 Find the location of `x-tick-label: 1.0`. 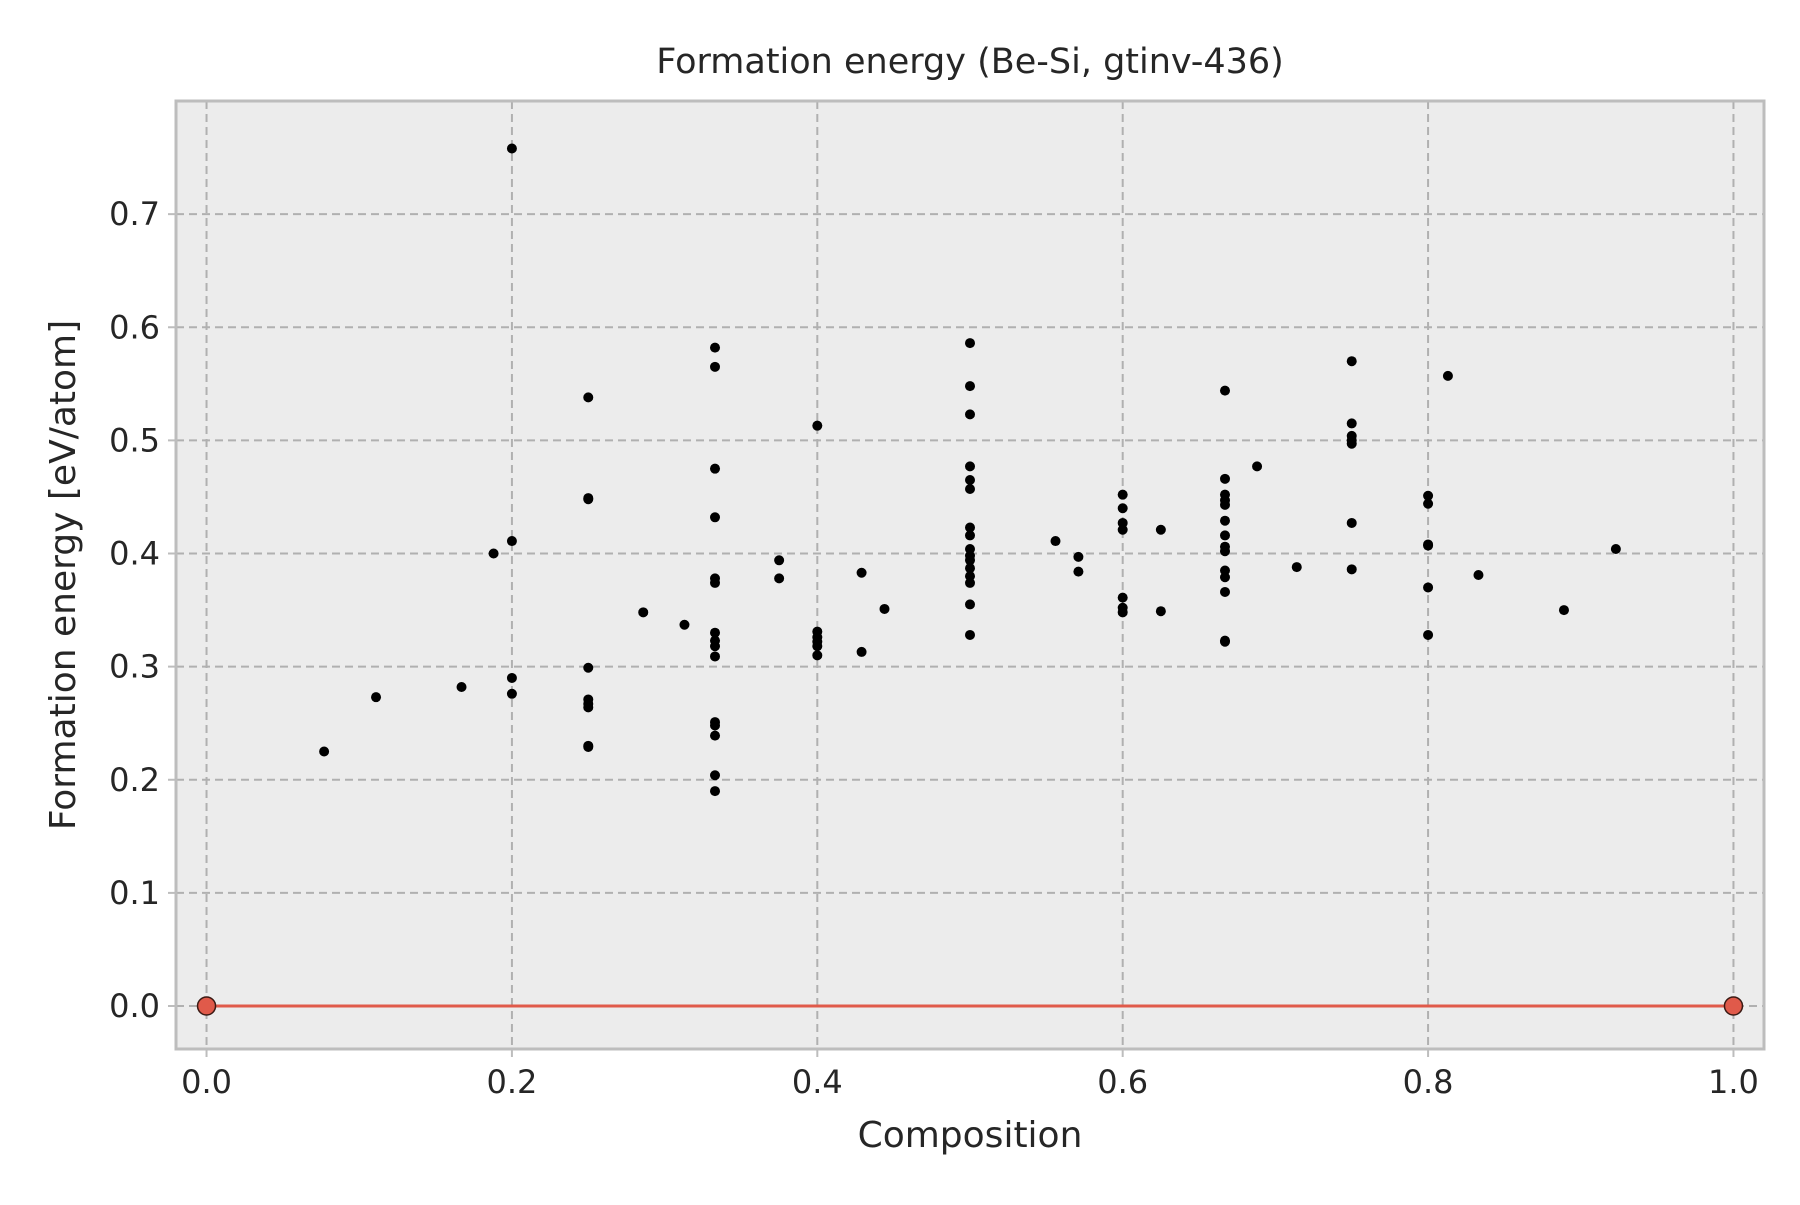

x-tick-label: 1.0 is located at coordinates (1733, 1082).